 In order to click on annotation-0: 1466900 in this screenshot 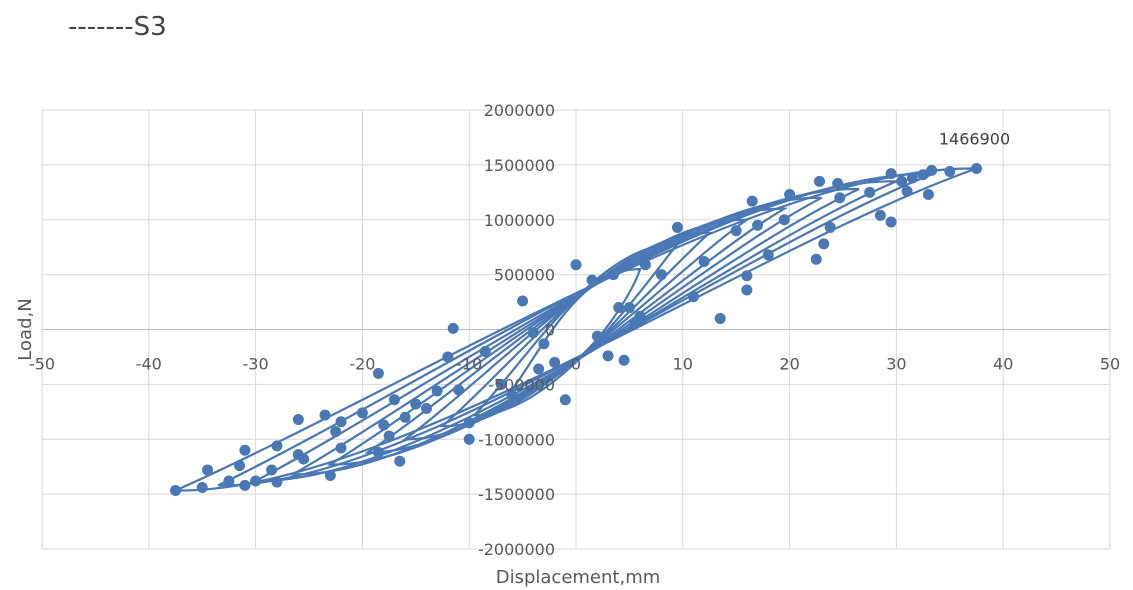, I will do `click(974, 139)`.